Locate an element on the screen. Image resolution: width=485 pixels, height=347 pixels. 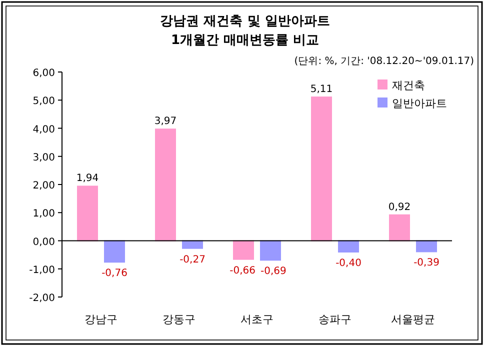
data-label: 5,11 is located at coordinates (321, 90).